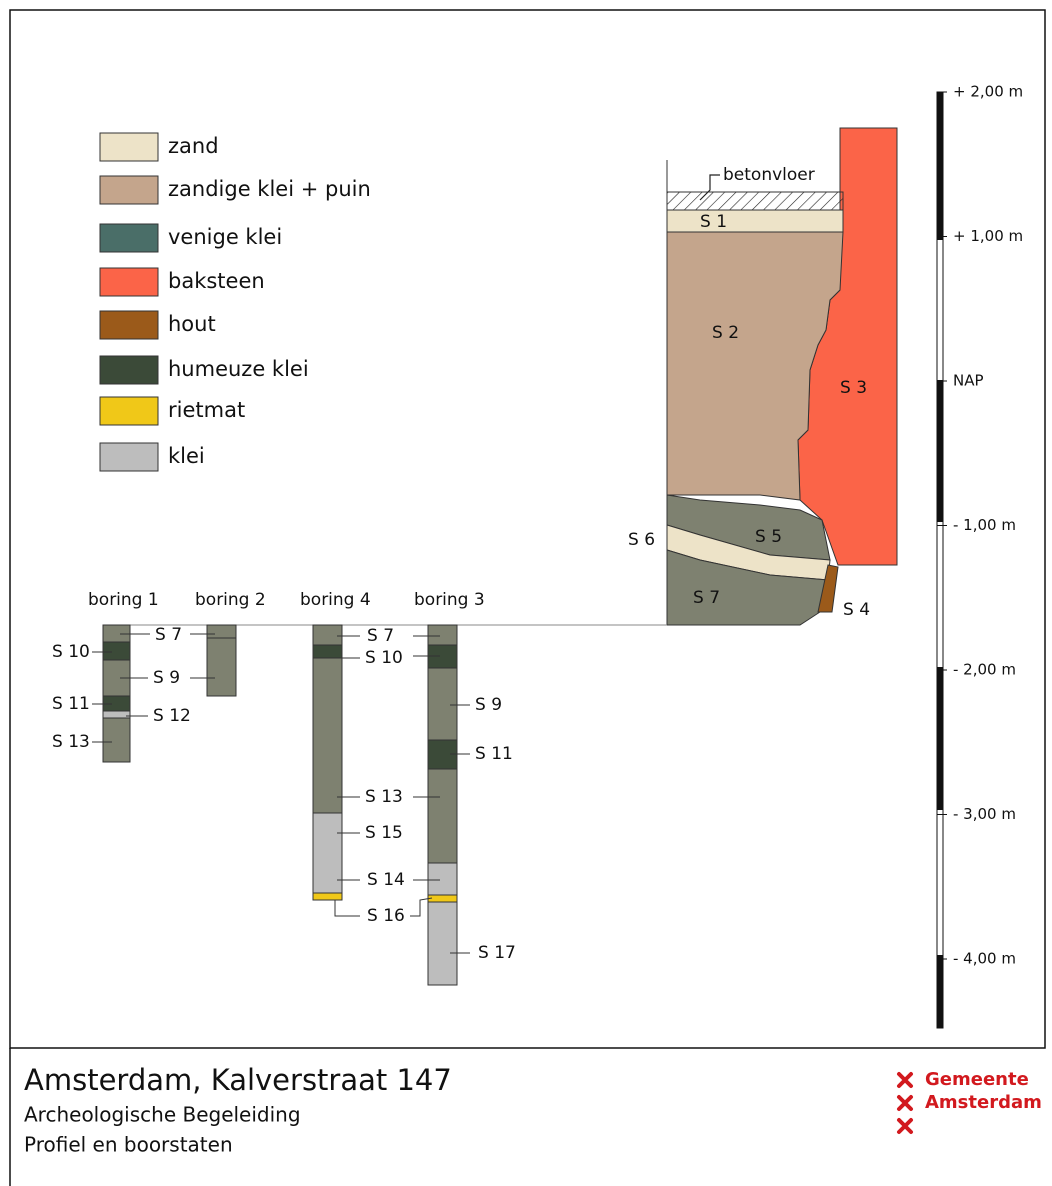 This screenshot has width=1052, height=1186. Describe the element at coordinates (225, 237) in the screenshot. I see `legend-label: venige klei` at that location.